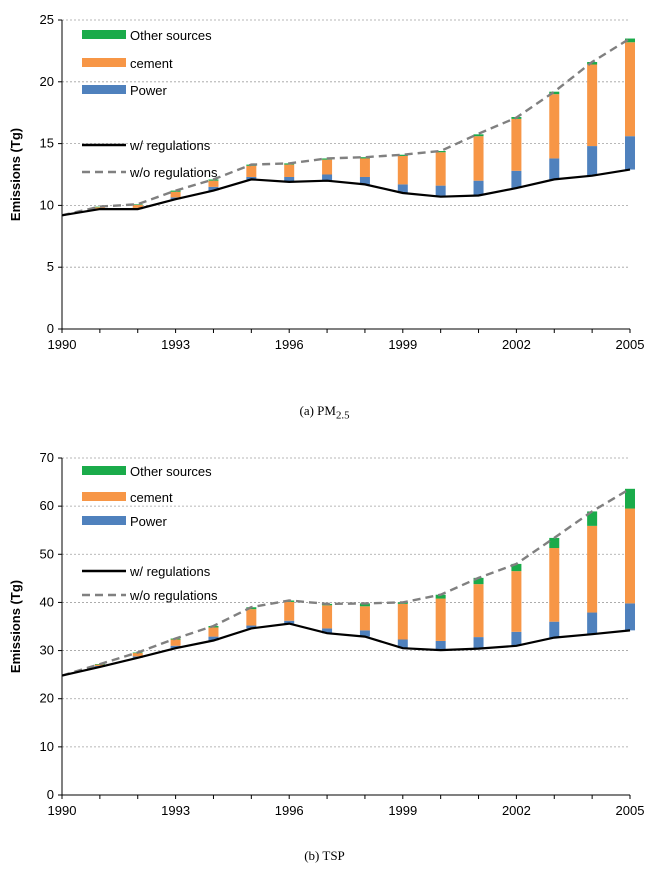 The image size is (649, 879). What do you see at coordinates (47, 746) in the screenshot?
I see `y-tick-label: 10` at bounding box center [47, 746].